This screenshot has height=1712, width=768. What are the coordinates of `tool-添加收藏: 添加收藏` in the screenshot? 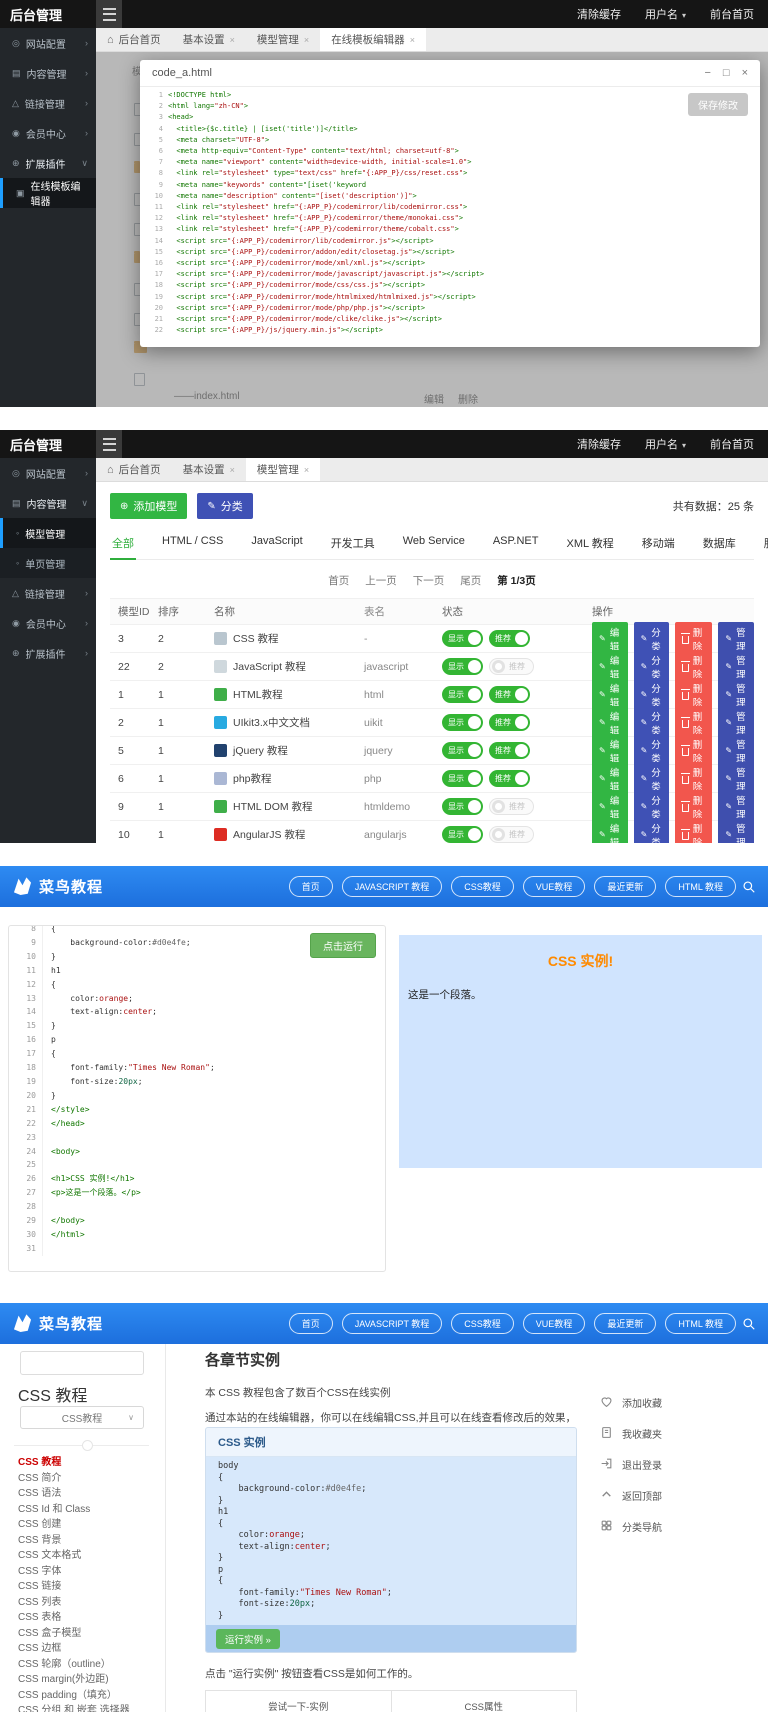 It's located at (631, 1402).